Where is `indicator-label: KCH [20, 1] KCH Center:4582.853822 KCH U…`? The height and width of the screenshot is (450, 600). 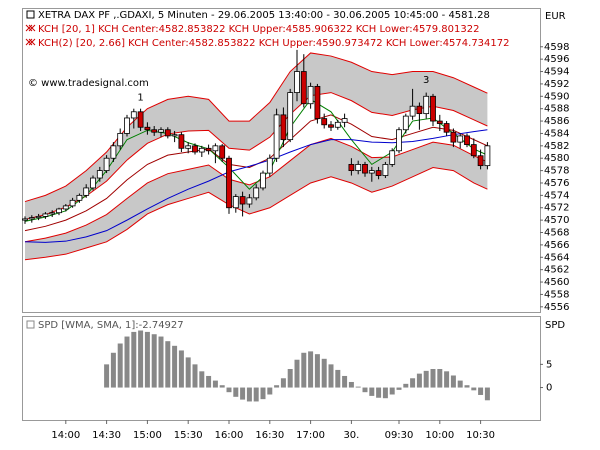 indicator-label: KCH [20, 1] KCH Center:4582.853822 KCH U… is located at coordinates (258, 29).